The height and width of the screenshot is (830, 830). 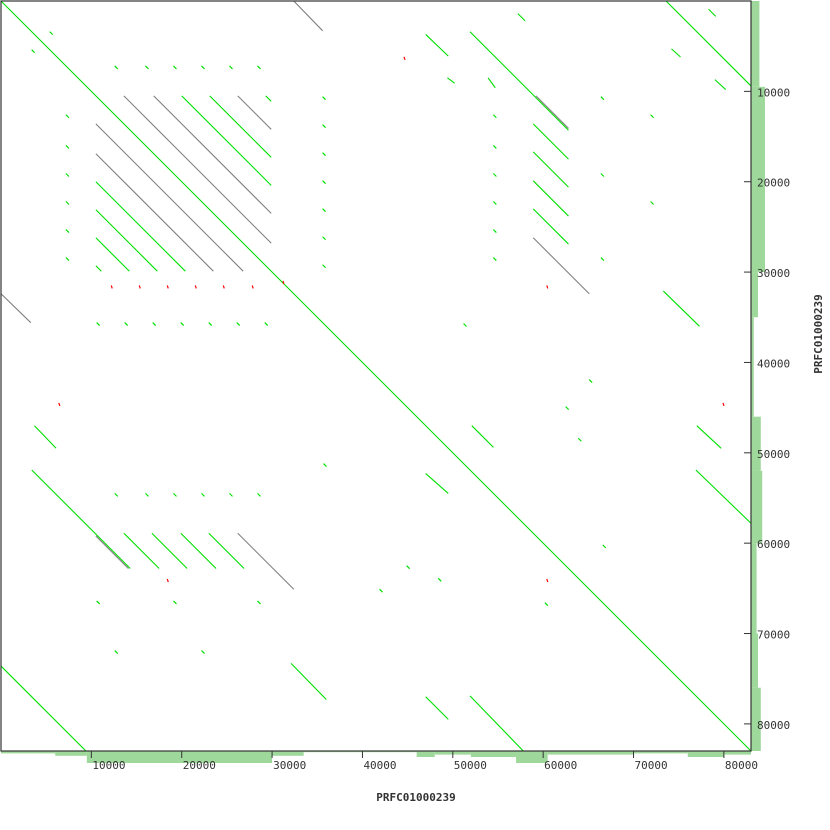 I want to click on y-axis-title: PRFC01000239, so click(x=818, y=333).